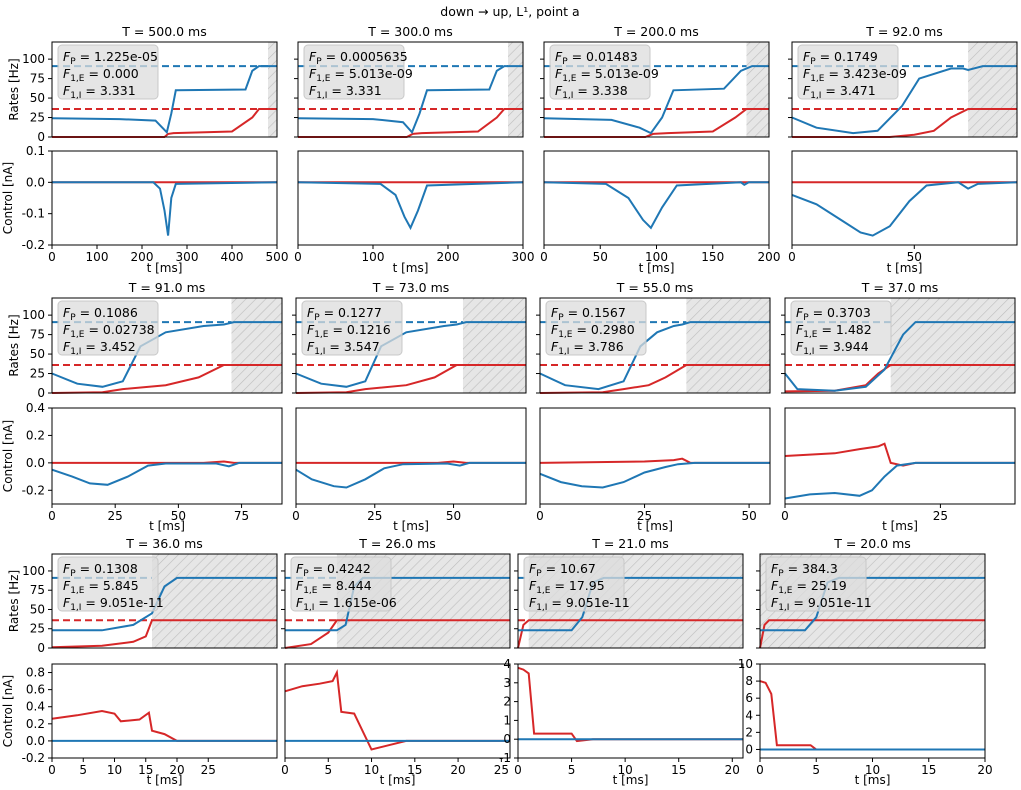  Describe the element at coordinates (749, 681) in the screenshot. I see `control-ytick-label: 8` at that location.